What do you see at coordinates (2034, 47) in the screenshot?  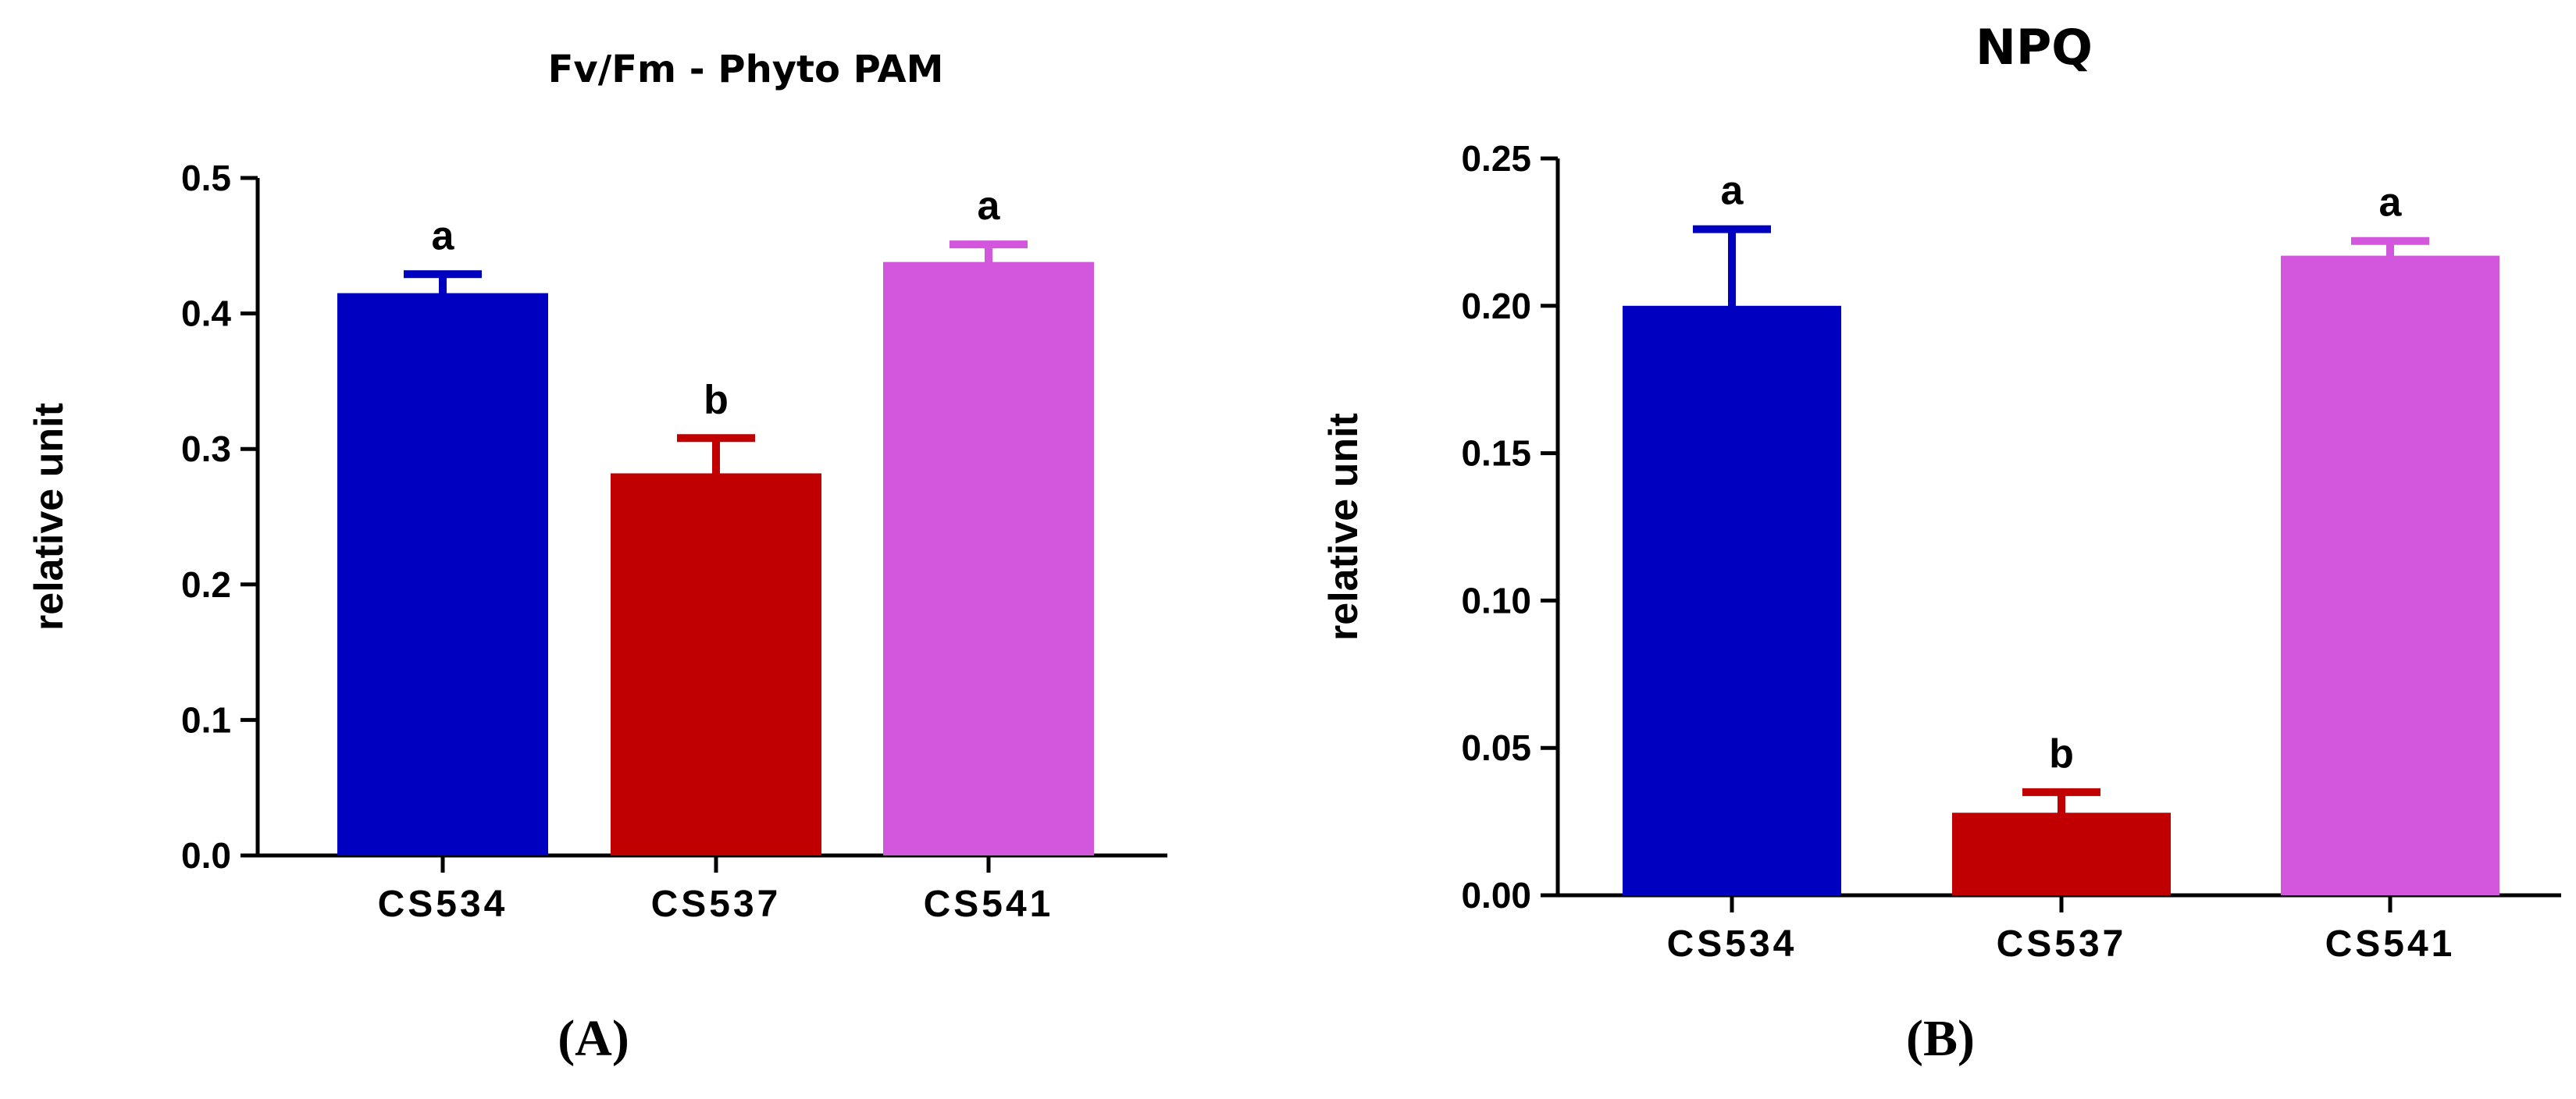 I see `chart-title: NPQ` at bounding box center [2034, 47].